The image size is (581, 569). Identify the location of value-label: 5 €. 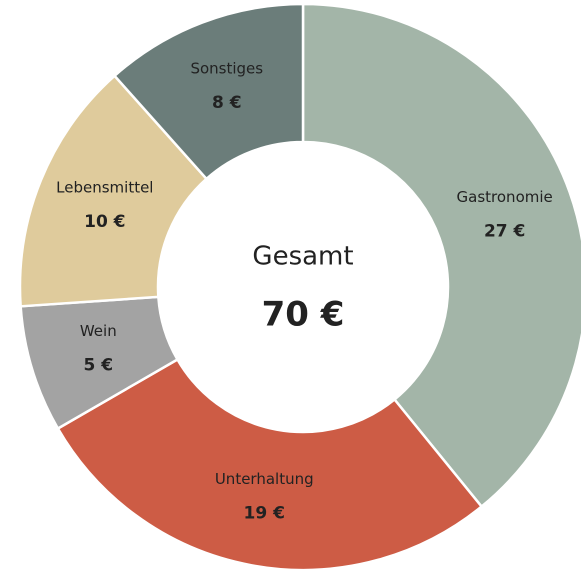
(99, 365).